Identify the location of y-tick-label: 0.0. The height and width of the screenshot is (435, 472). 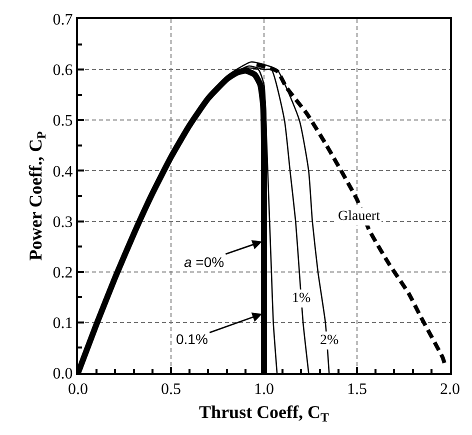
(62, 374).